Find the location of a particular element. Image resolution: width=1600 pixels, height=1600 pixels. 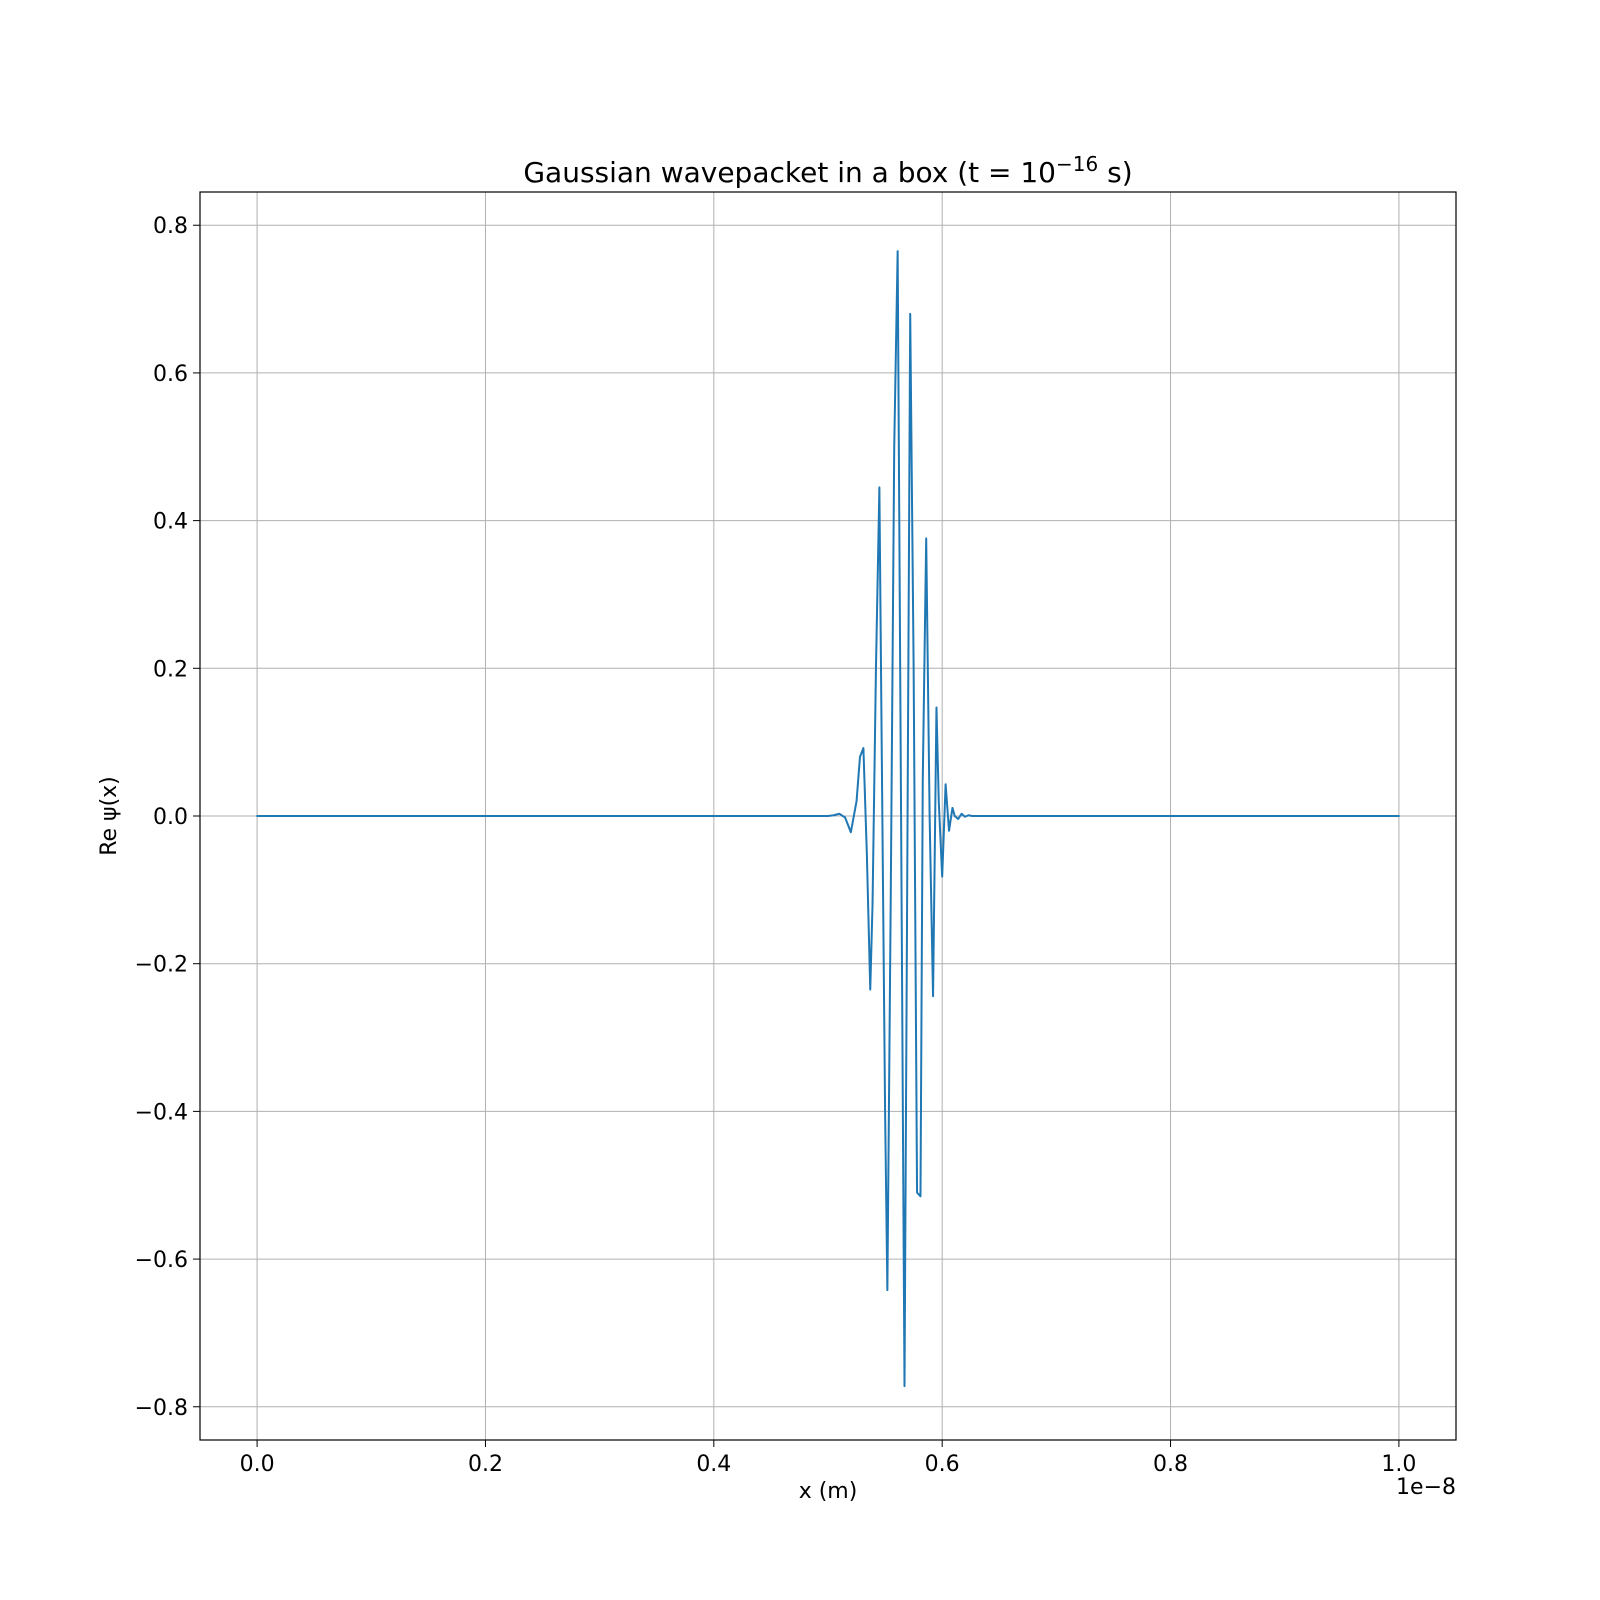

x-tick-label: 0.0 is located at coordinates (257, 1464).